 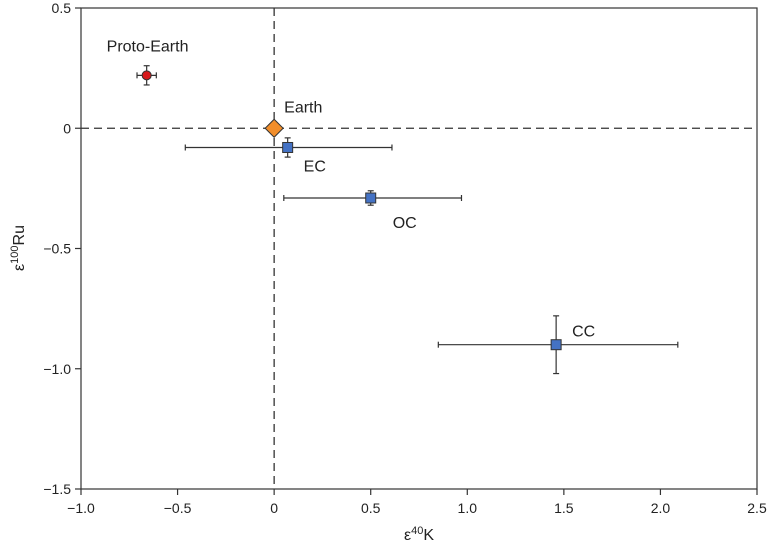 I want to click on x-tick-label: −0.5, so click(x=178, y=508).